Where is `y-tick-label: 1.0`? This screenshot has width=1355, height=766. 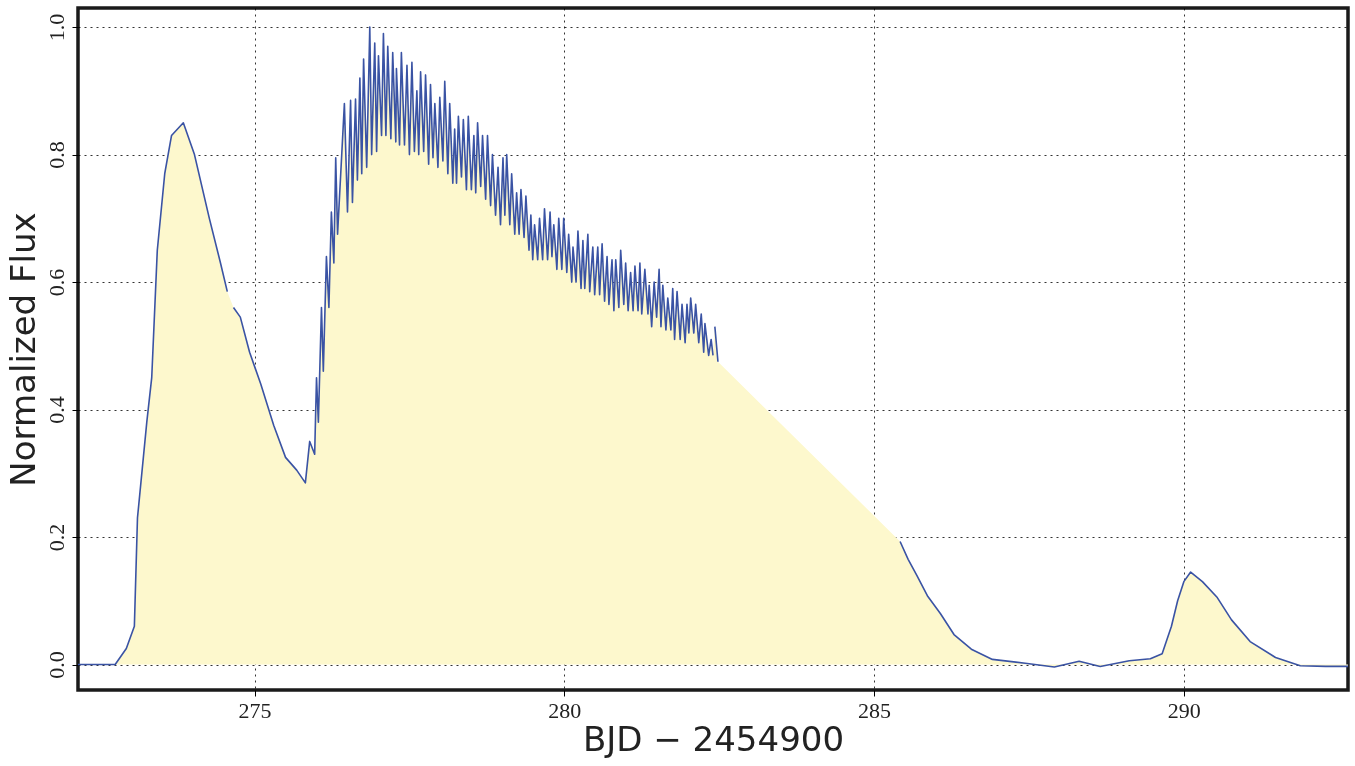
y-tick-label: 1.0 is located at coordinates (56, 27).